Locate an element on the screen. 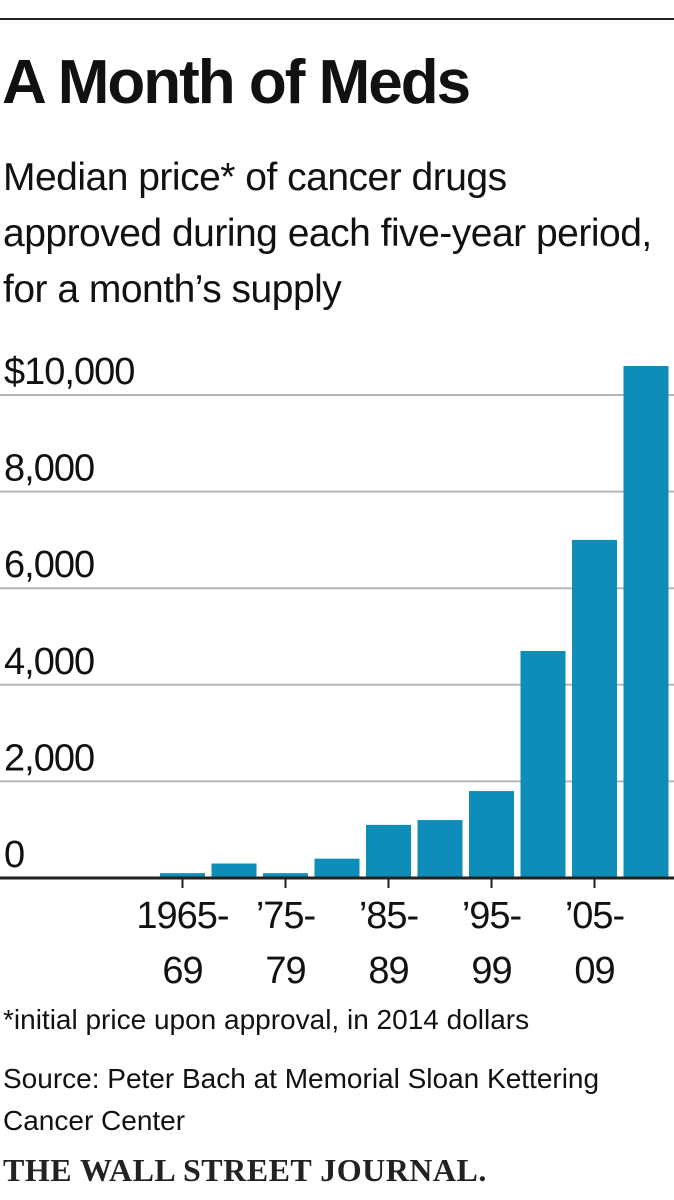 Image resolution: width=674 pixels, height=1200 pixels. x-tick-label: 1965- is located at coordinates (182, 916).